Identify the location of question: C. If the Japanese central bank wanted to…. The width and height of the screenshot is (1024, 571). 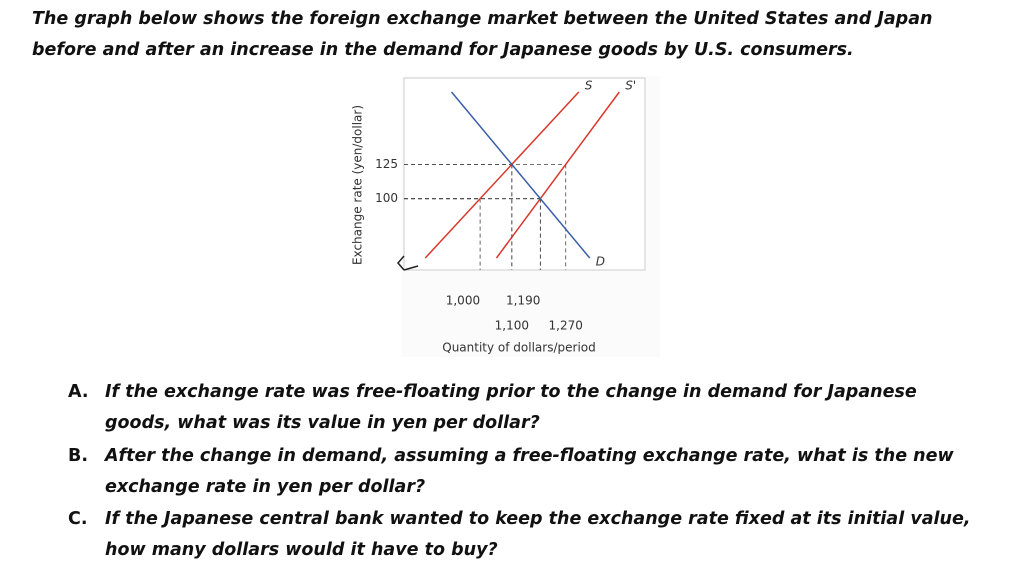
(523, 535).